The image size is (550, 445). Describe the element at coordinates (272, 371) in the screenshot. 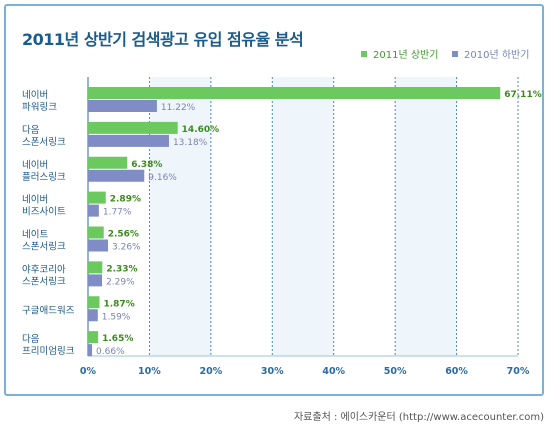

I see `x-tick-label: 30%` at that location.